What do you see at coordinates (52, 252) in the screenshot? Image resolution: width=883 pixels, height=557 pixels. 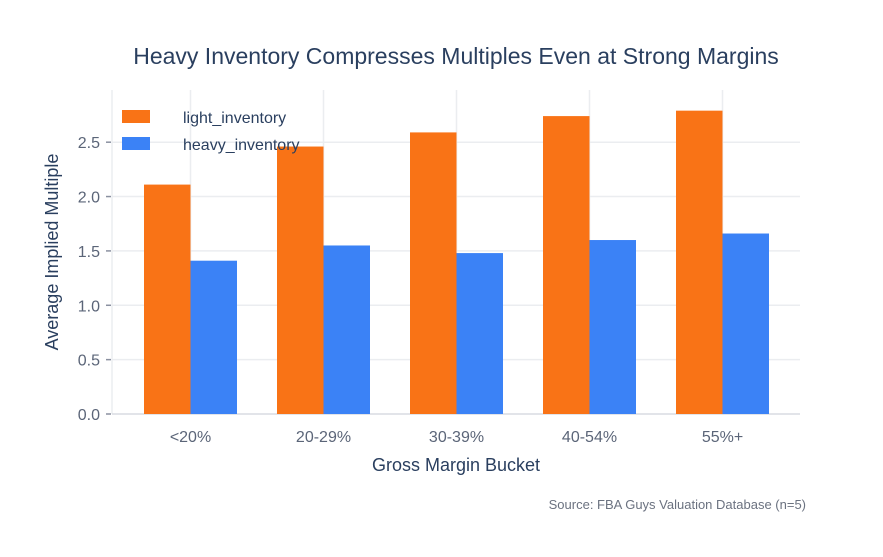 I see `y-axis-label: Average Implied Multiple` at bounding box center [52, 252].